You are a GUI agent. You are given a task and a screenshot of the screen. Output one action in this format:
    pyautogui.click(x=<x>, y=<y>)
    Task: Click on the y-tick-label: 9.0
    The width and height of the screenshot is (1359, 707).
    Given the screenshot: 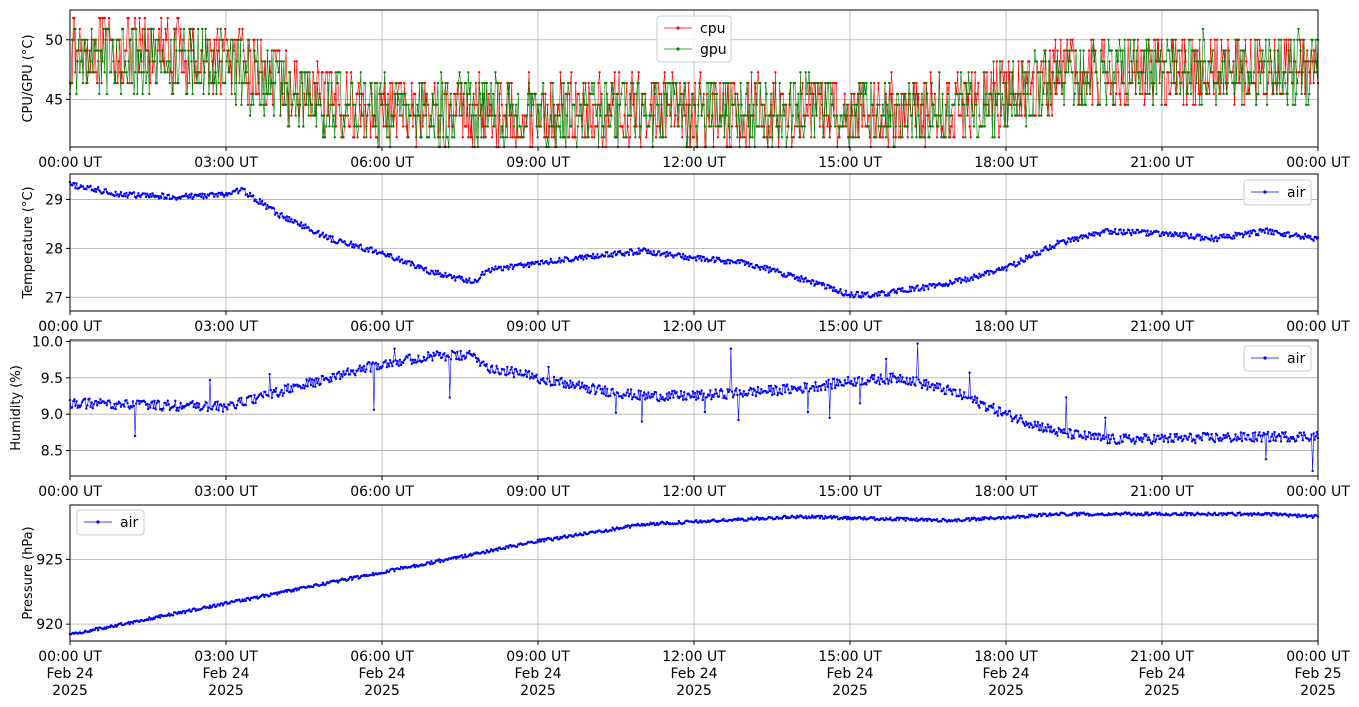 What is the action you would take?
    pyautogui.click(x=52, y=415)
    